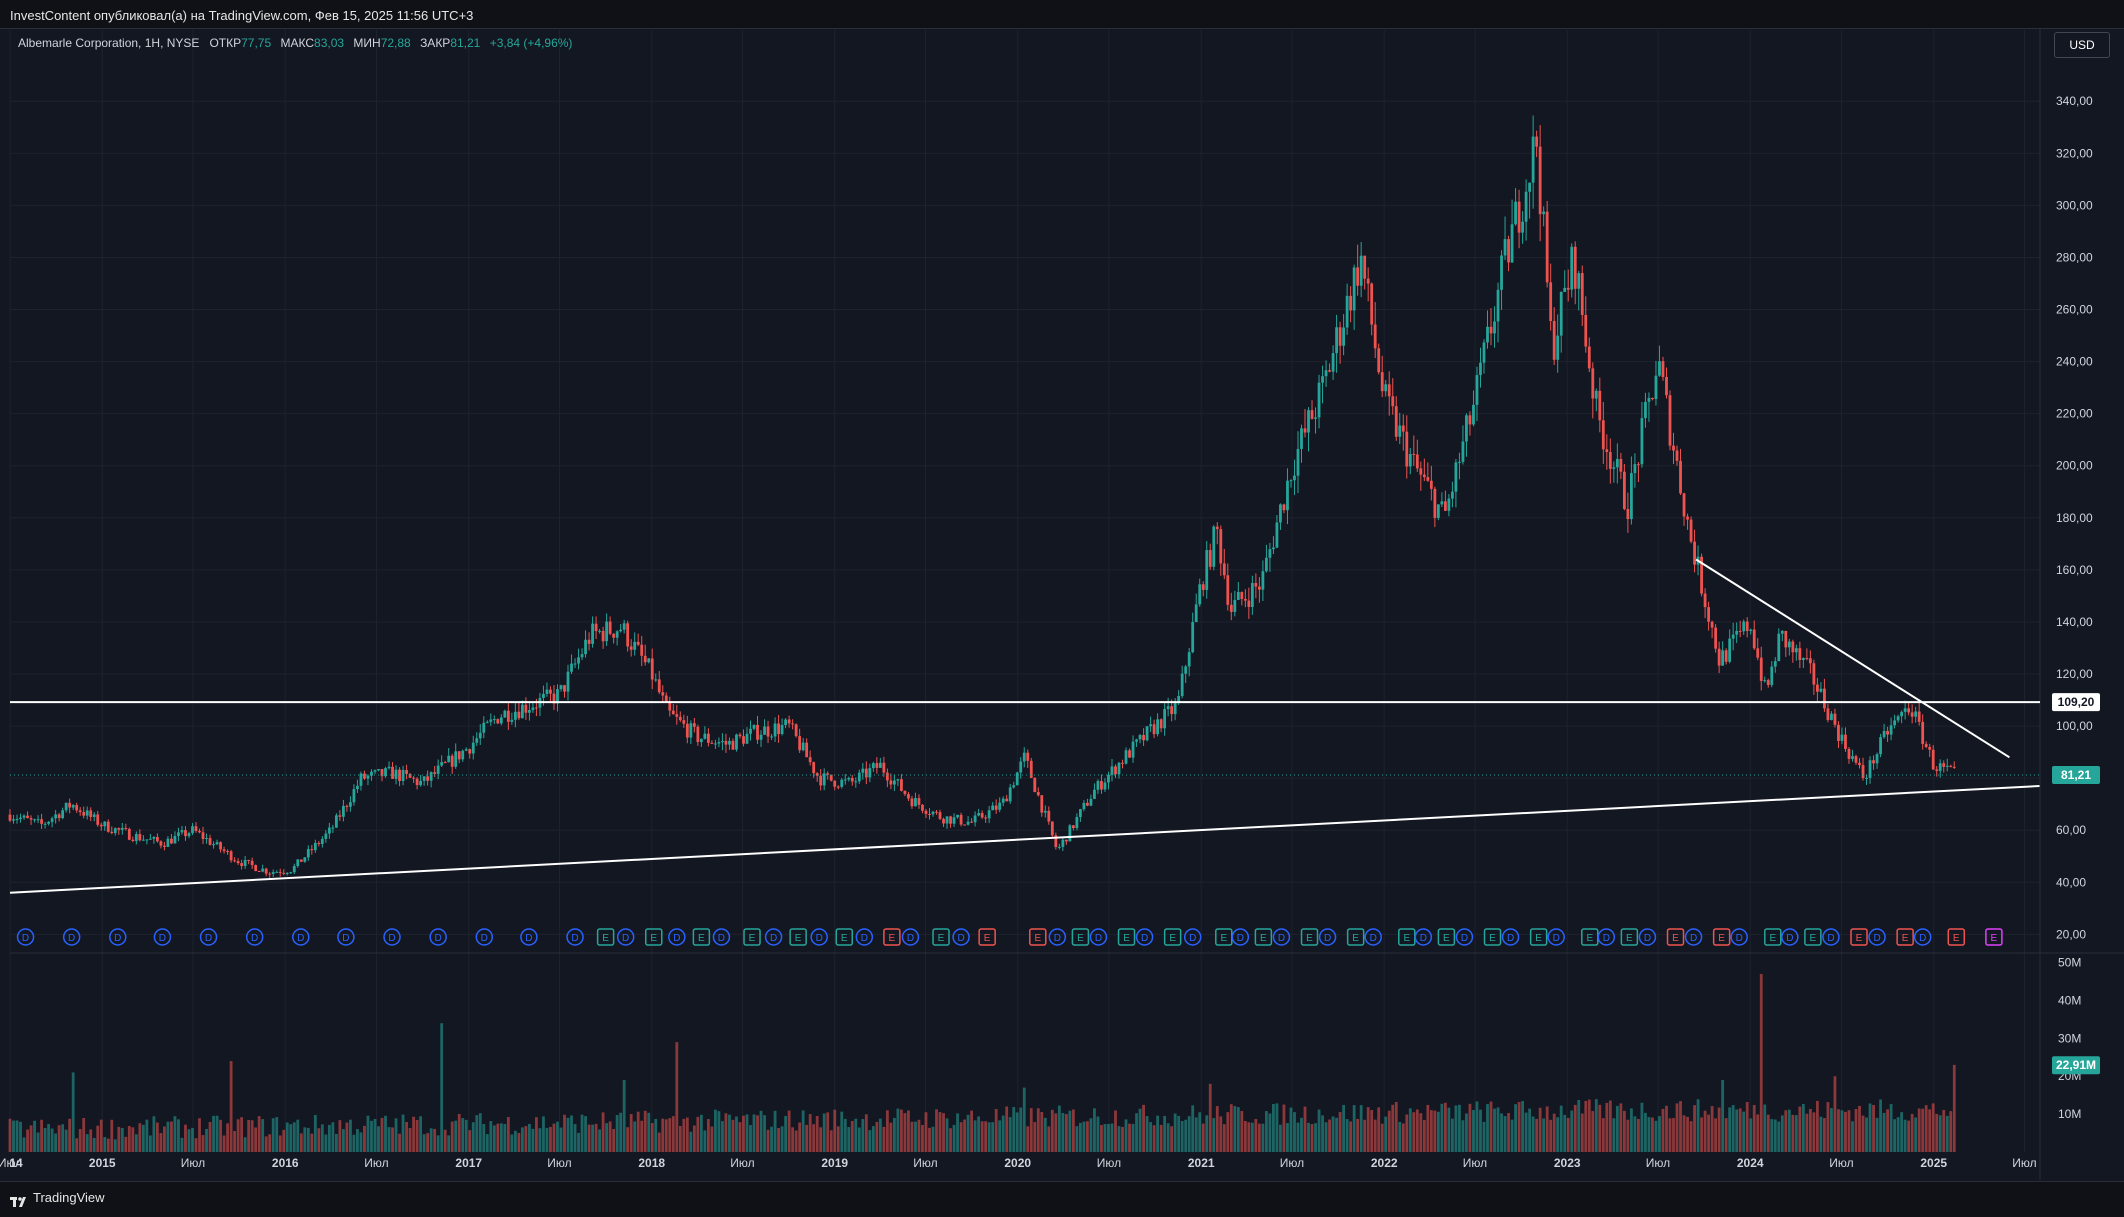  I want to click on currency-button: USD, so click(2082, 45).